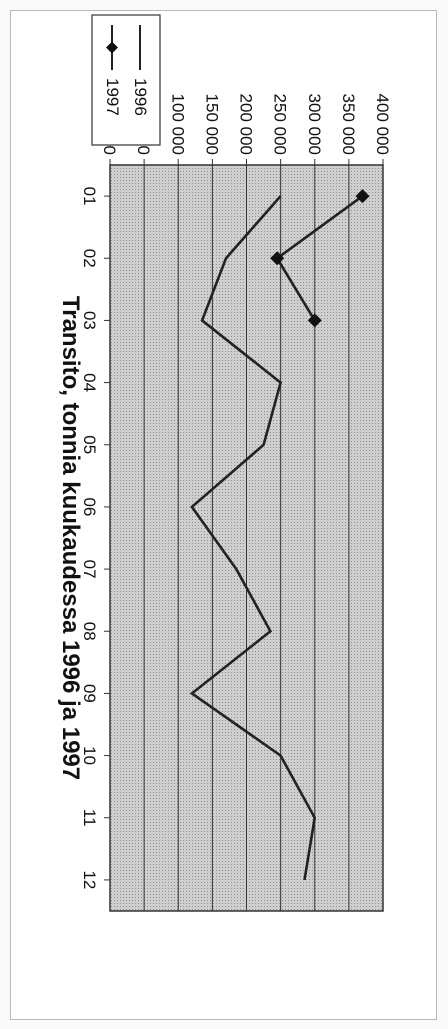  I want to click on y-tick-label: 300 000, so click(314, 124).